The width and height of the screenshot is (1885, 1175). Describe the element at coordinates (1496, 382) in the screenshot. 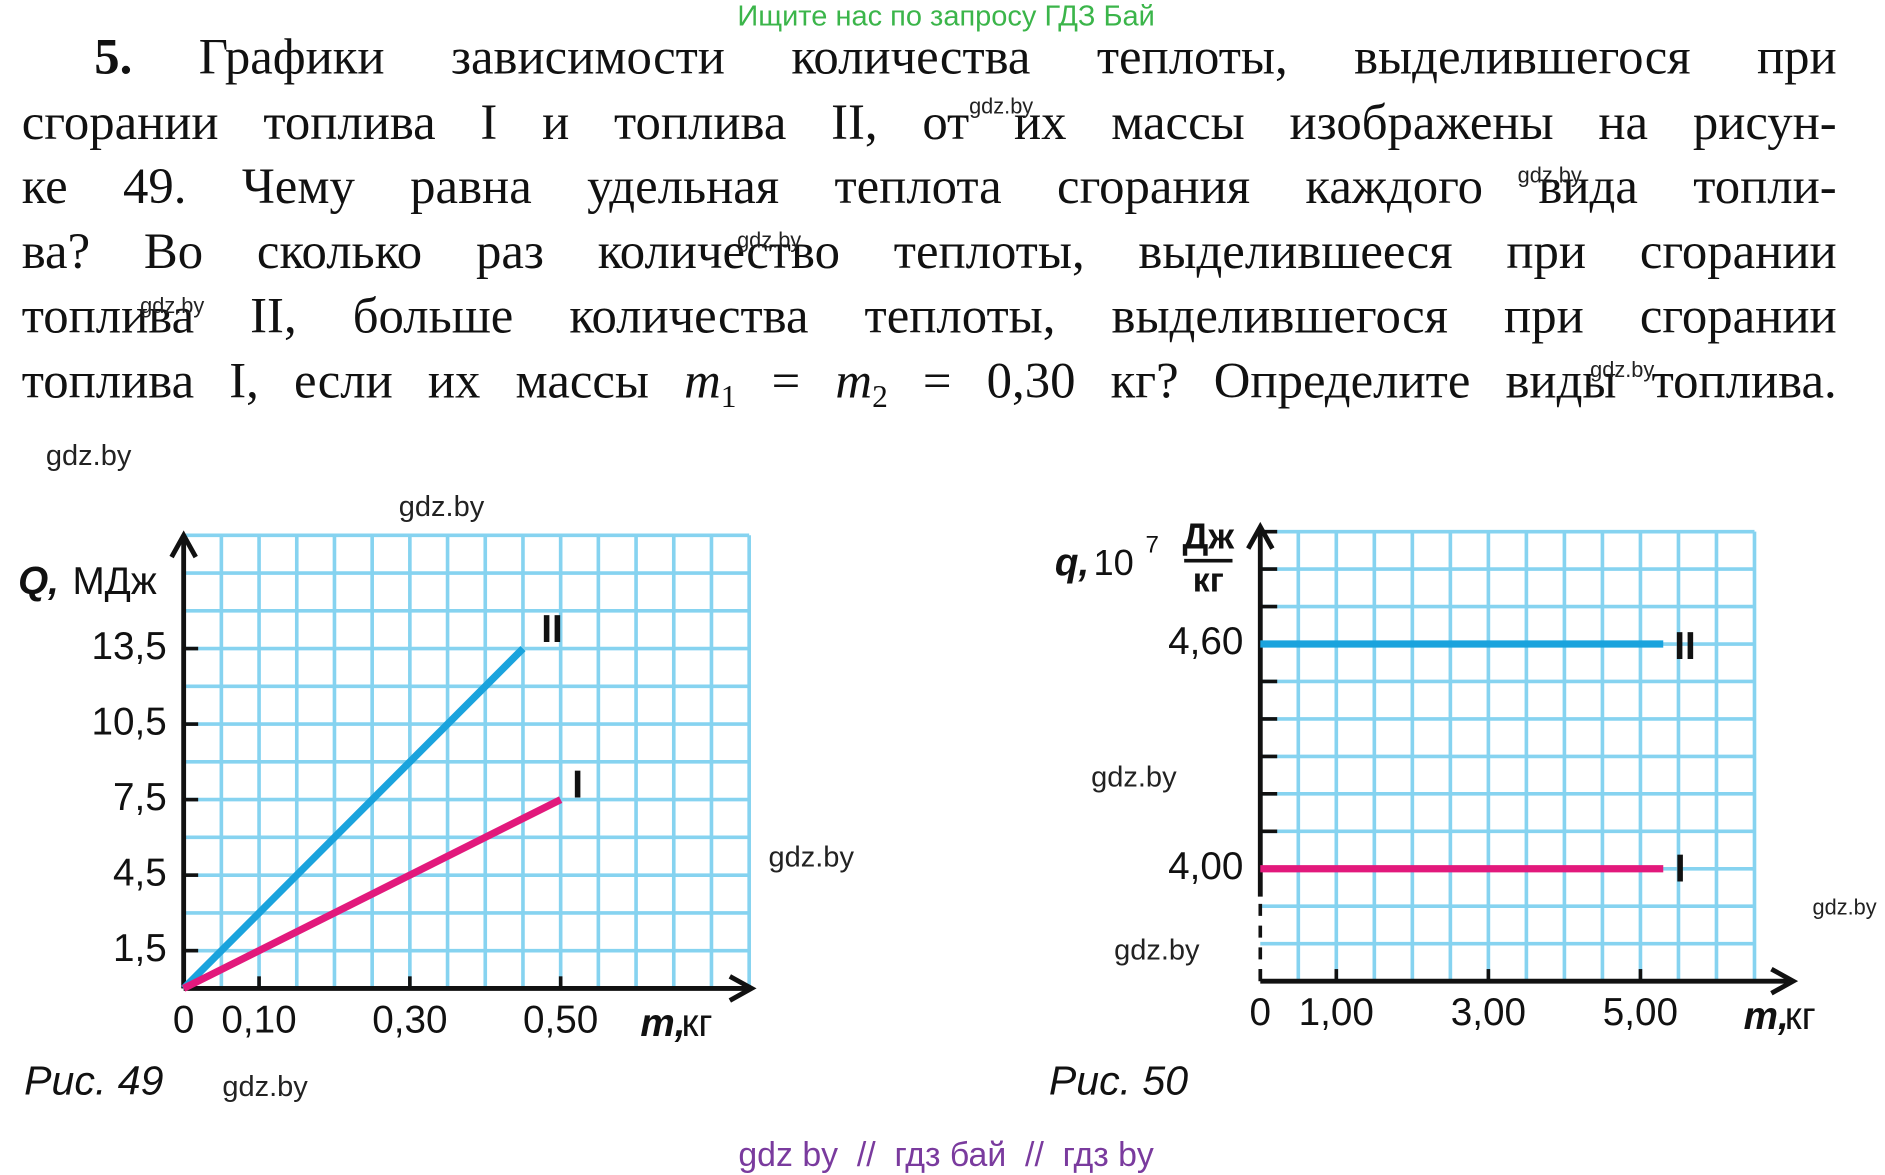

I see `text: ? Определите виды топлива.` at that location.